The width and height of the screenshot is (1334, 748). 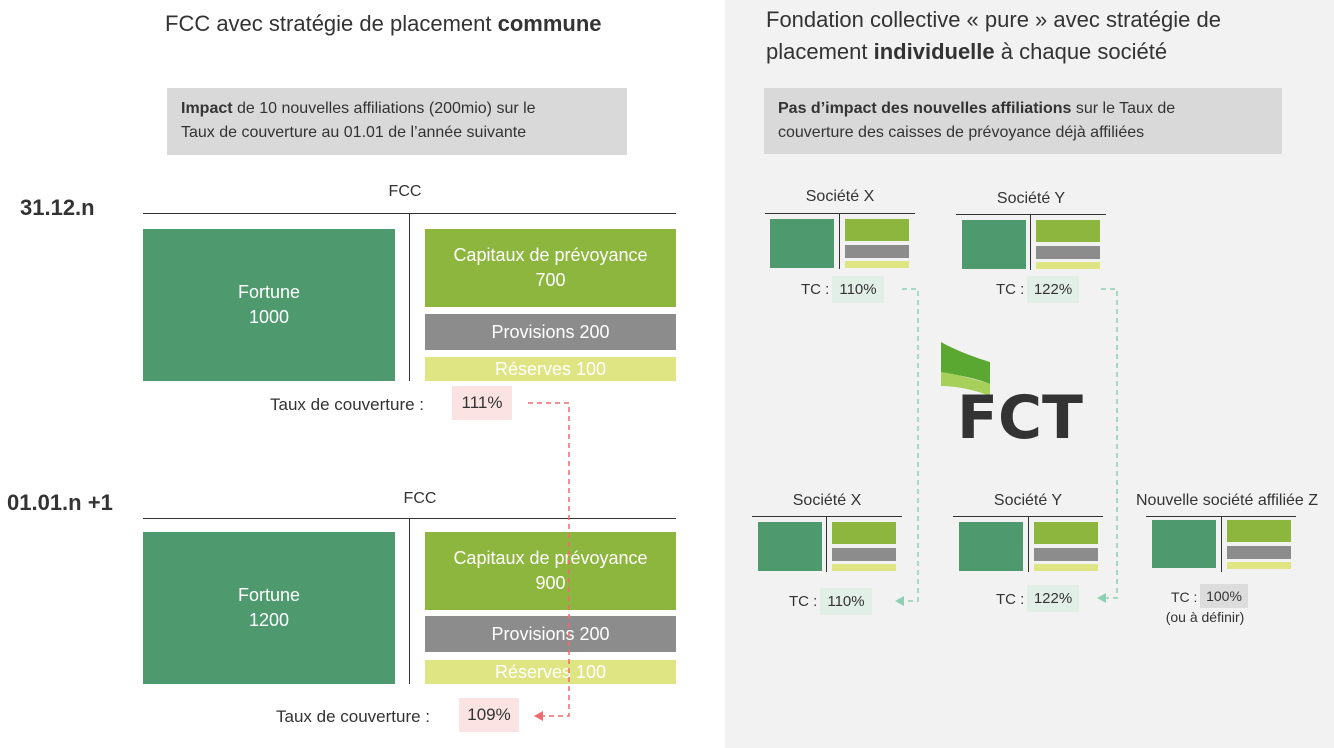 I want to click on societe-y-bottom-divider, so click(x=1028, y=544).